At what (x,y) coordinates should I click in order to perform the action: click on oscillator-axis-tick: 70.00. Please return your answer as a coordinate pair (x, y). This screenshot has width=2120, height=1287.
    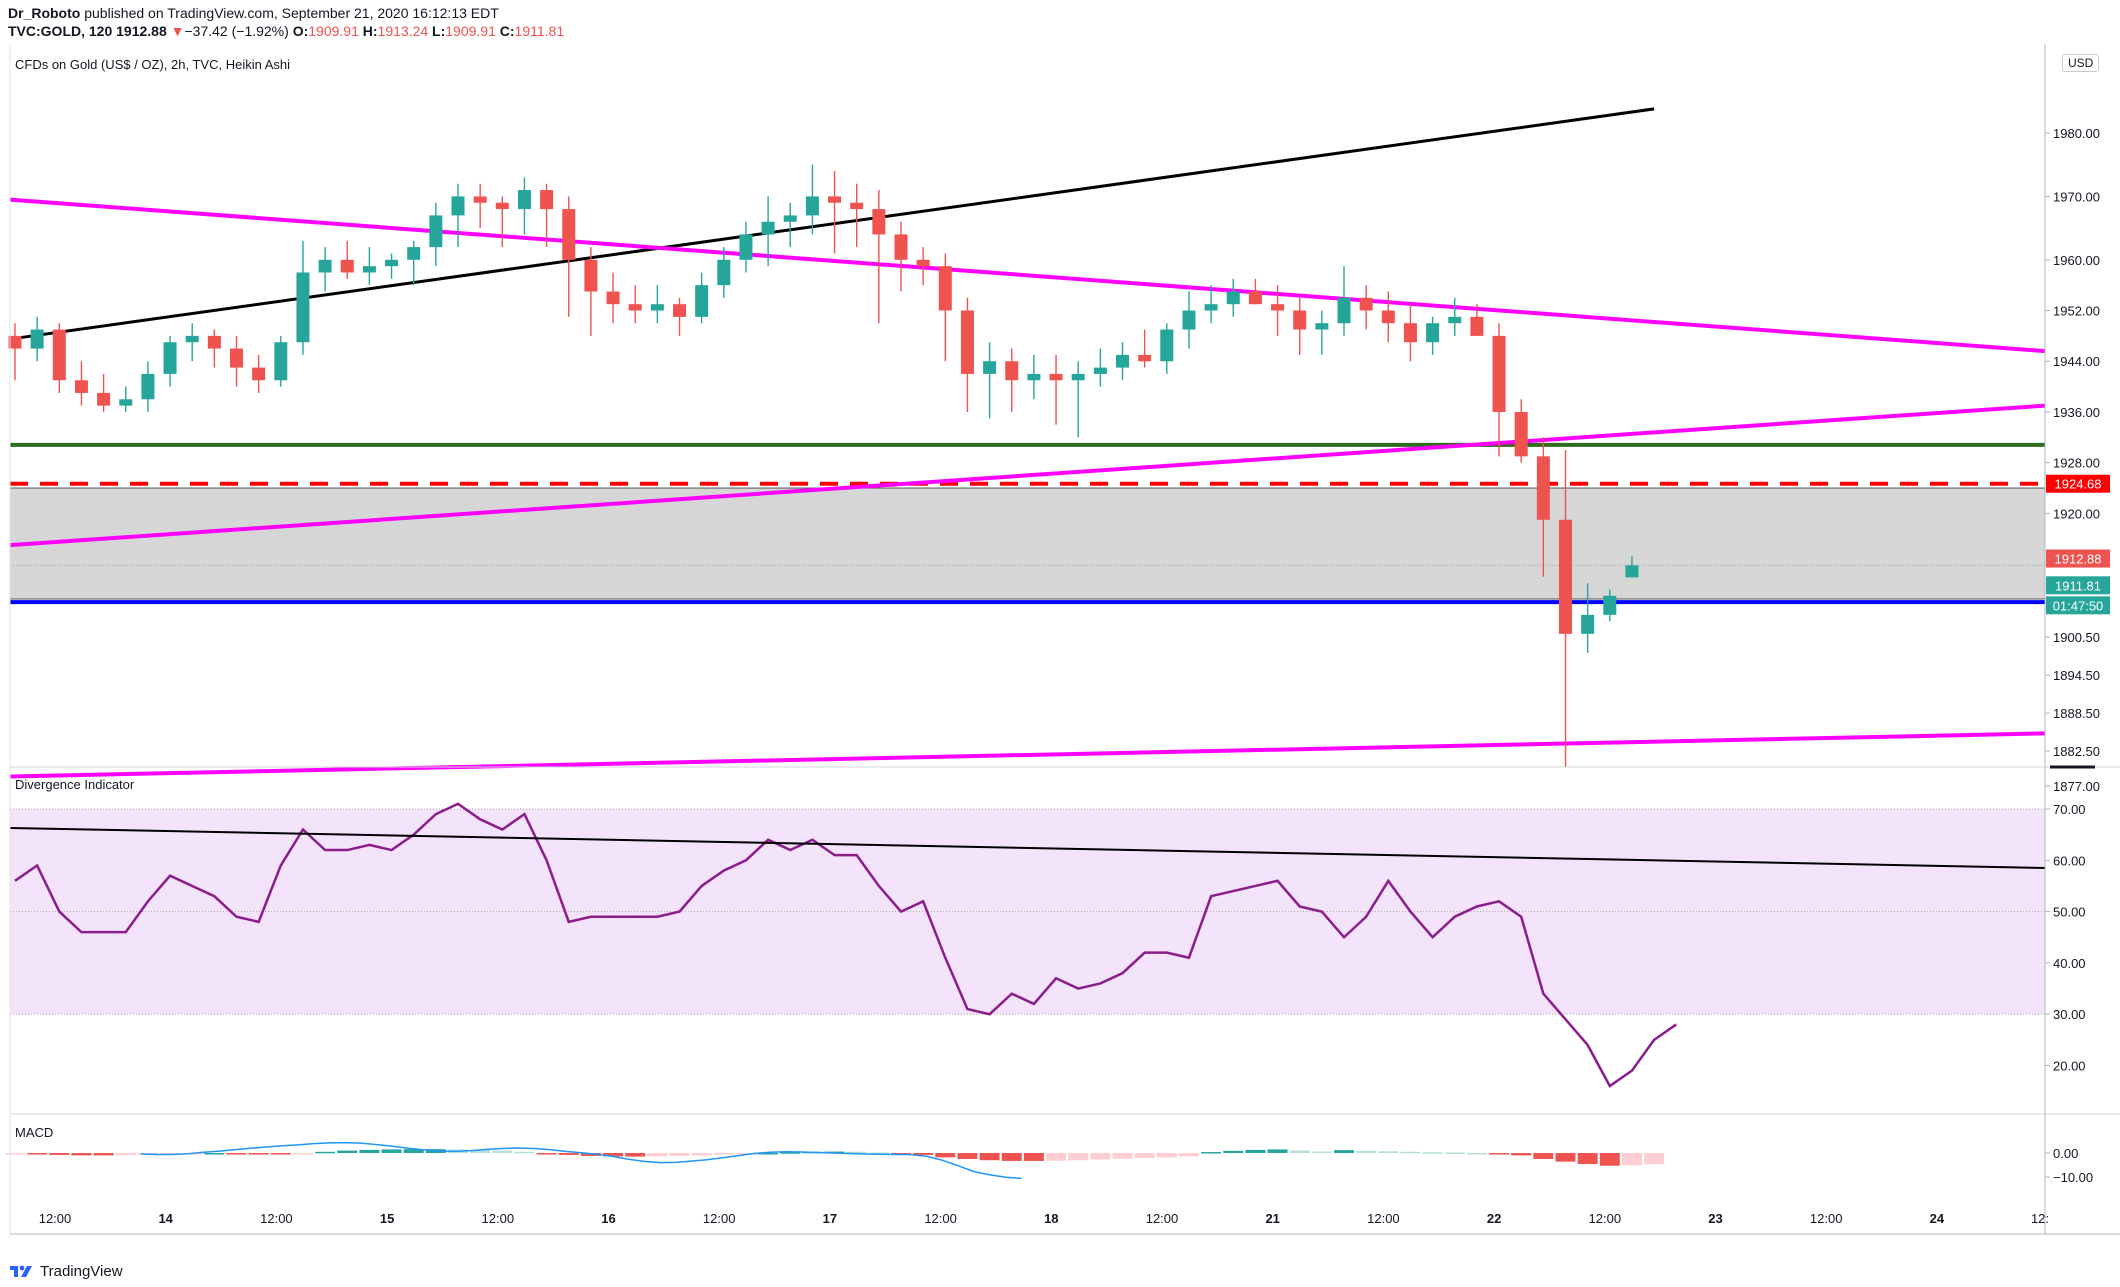
    Looking at the image, I should click on (2069, 809).